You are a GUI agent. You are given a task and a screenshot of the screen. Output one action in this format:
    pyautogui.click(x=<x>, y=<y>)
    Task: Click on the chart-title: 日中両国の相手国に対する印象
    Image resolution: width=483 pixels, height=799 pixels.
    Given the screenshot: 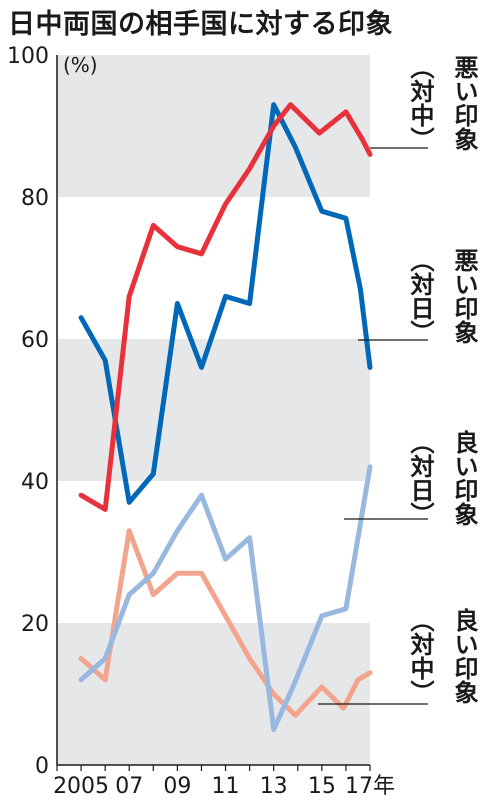 What is the action you would take?
    pyautogui.click(x=200, y=24)
    